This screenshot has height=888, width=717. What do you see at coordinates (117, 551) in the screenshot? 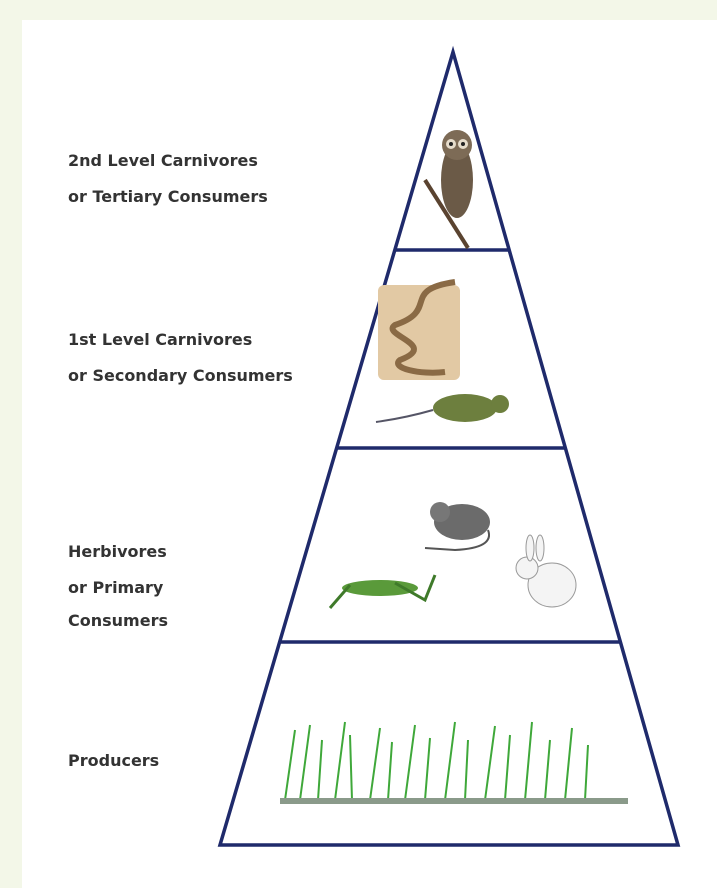
I see `level-label: Herbivores` at bounding box center [117, 551].